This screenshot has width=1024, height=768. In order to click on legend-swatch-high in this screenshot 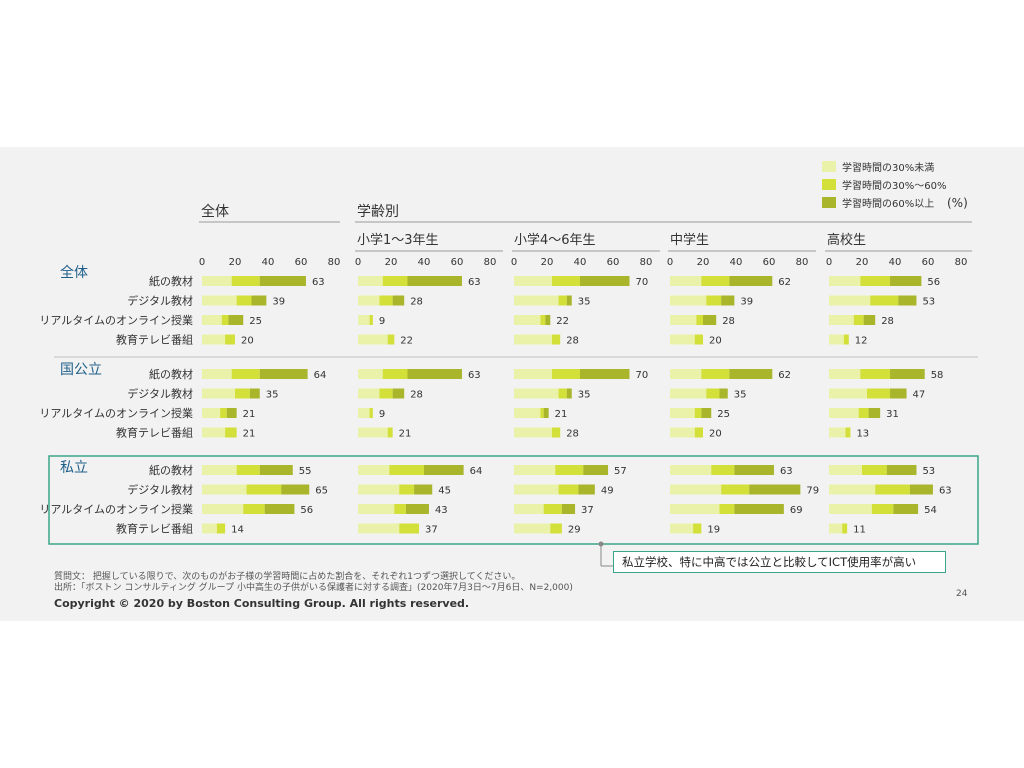, I will do `click(829, 202)`.